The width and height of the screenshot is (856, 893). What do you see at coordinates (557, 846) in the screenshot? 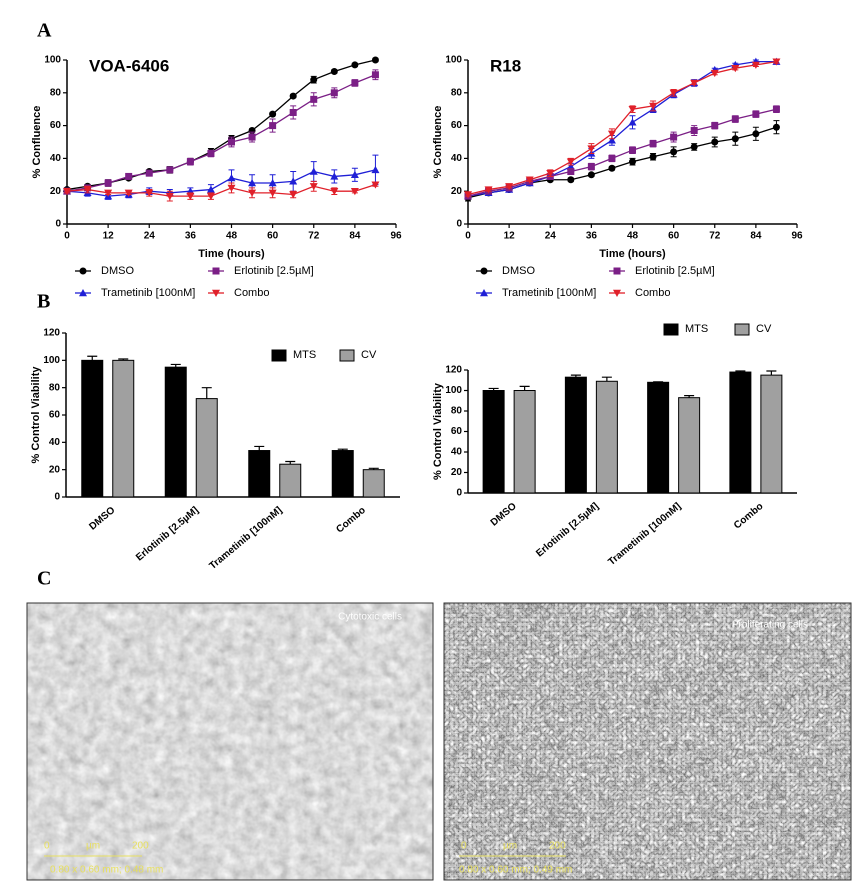
I see `scale-end: 200` at bounding box center [557, 846].